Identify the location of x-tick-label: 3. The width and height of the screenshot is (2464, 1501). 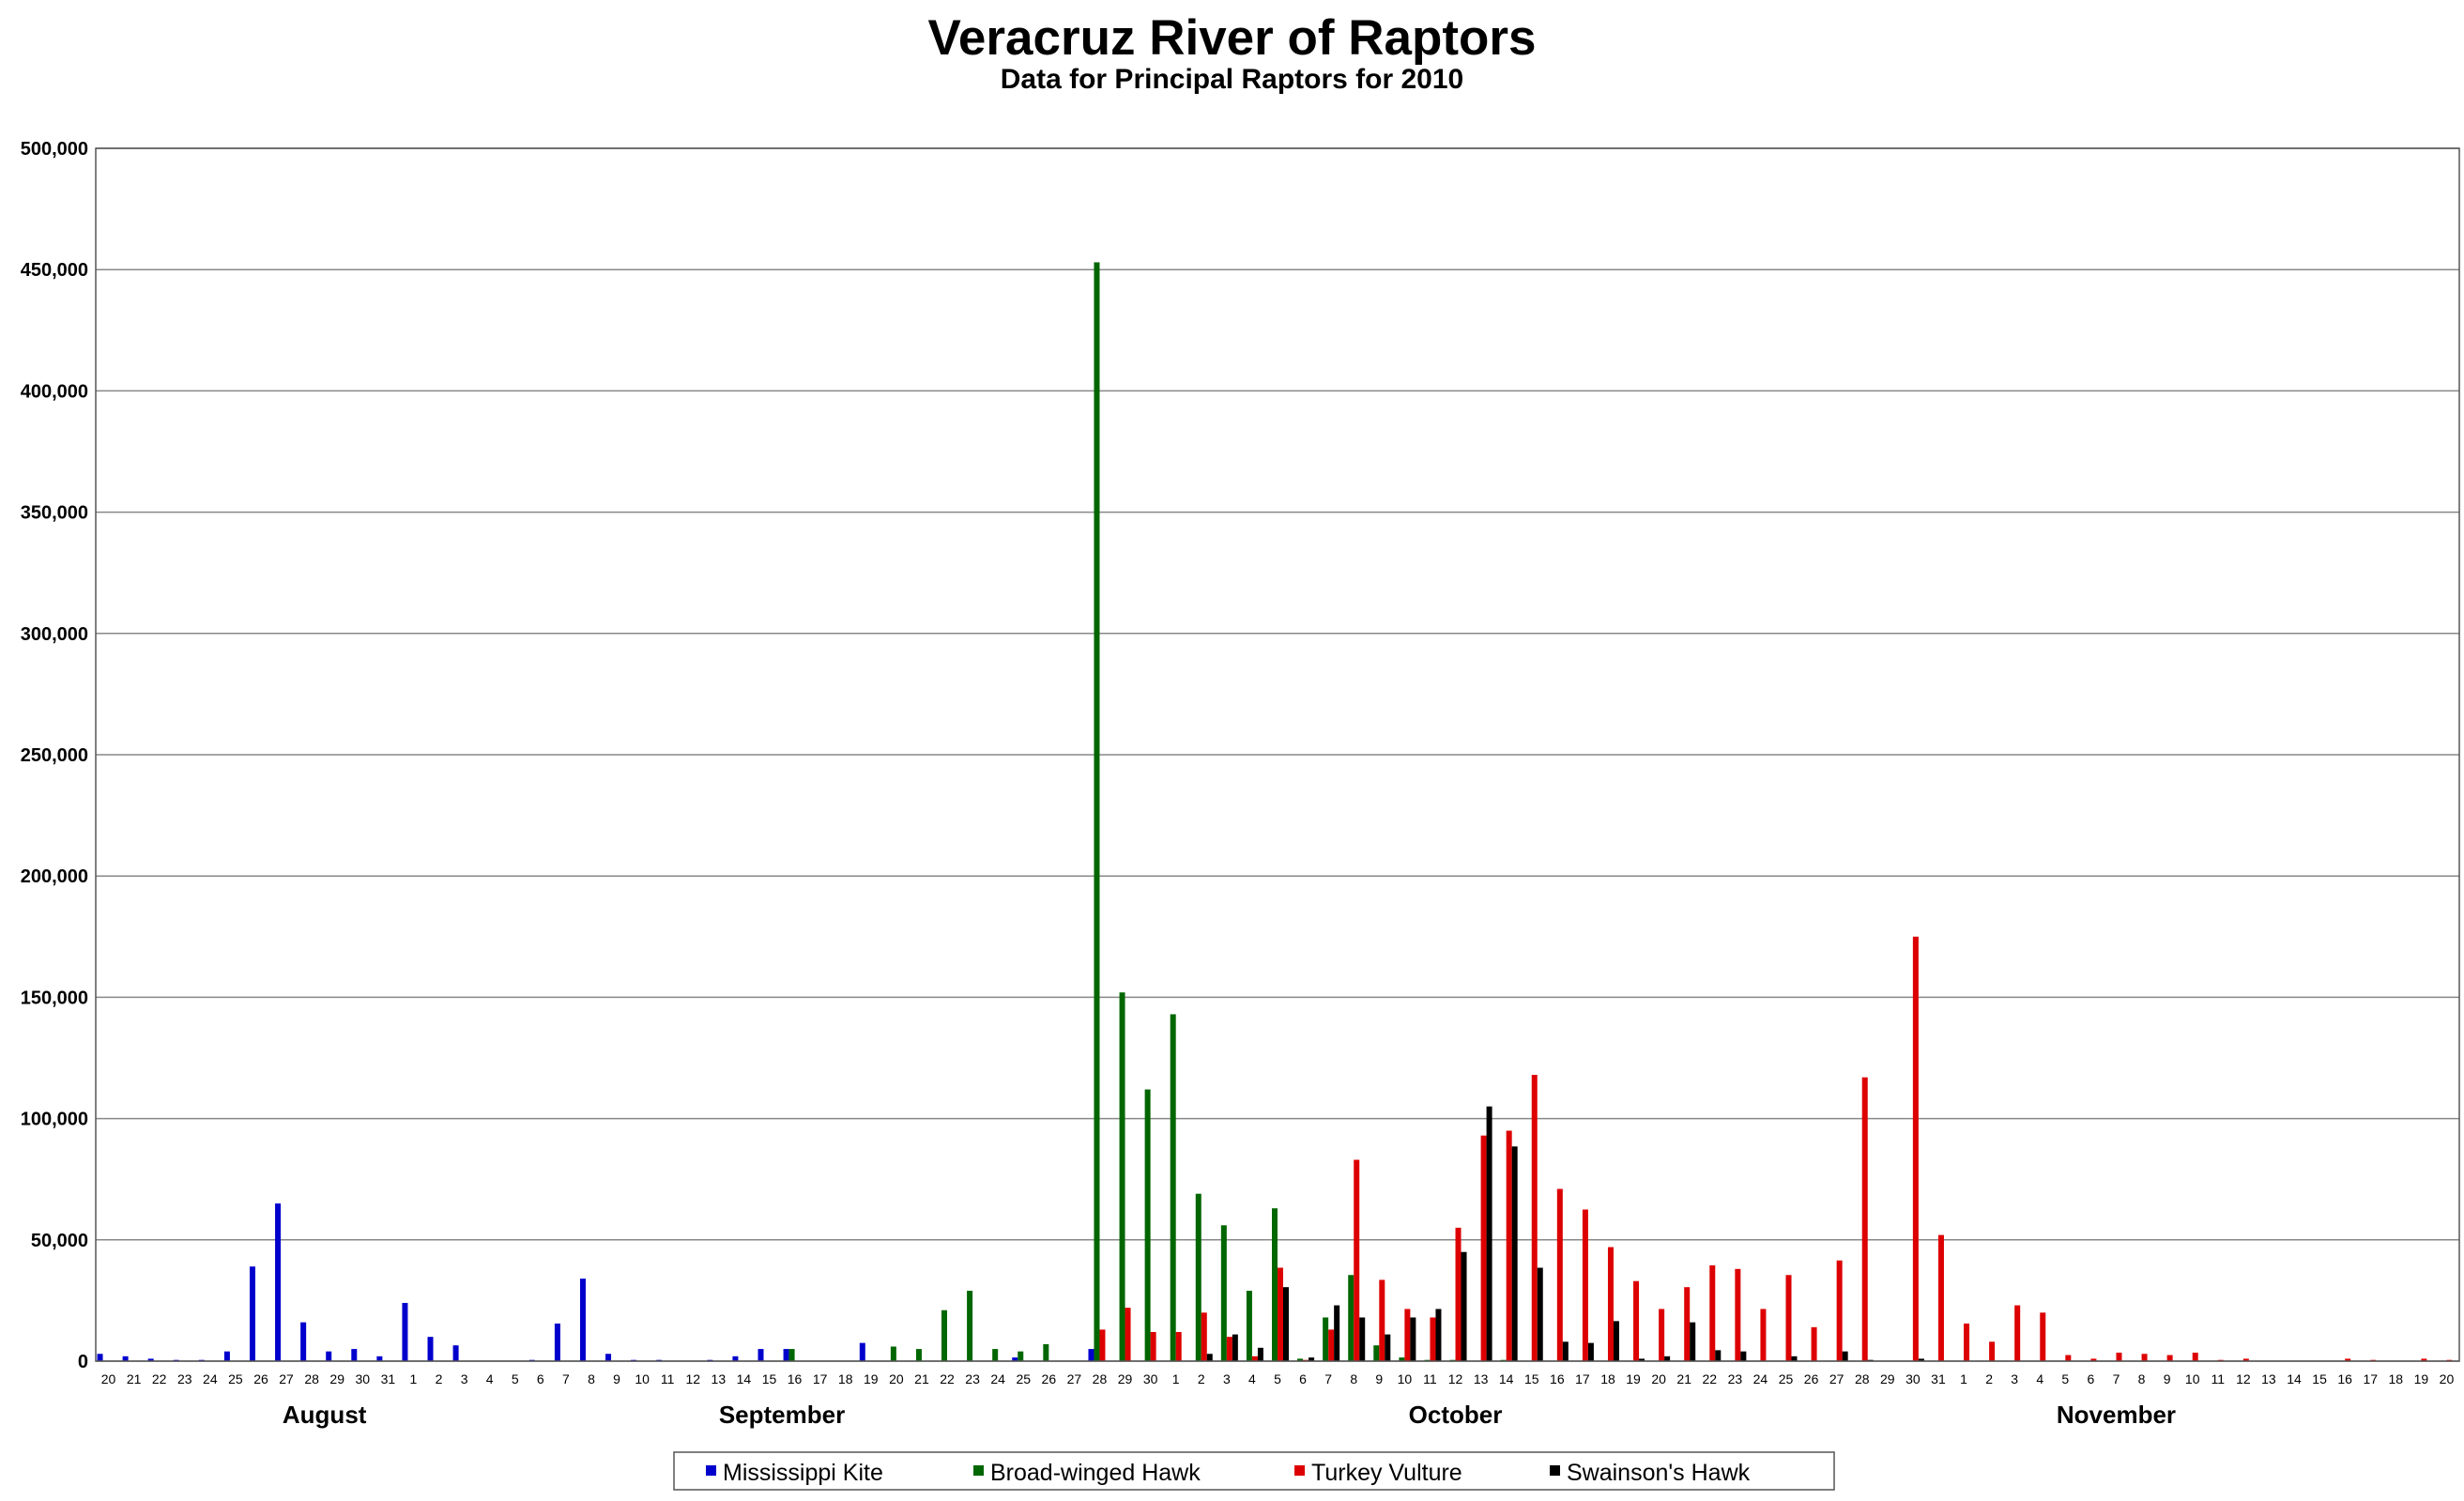
(464, 1378).